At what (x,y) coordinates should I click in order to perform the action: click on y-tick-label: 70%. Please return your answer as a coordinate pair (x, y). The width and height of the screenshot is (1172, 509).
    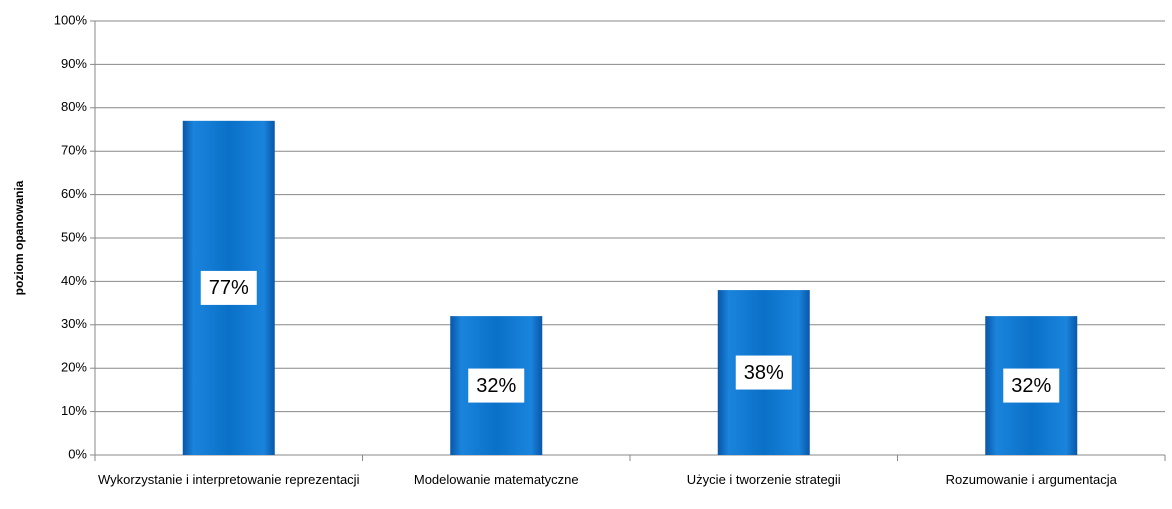
    Looking at the image, I should click on (74, 150).